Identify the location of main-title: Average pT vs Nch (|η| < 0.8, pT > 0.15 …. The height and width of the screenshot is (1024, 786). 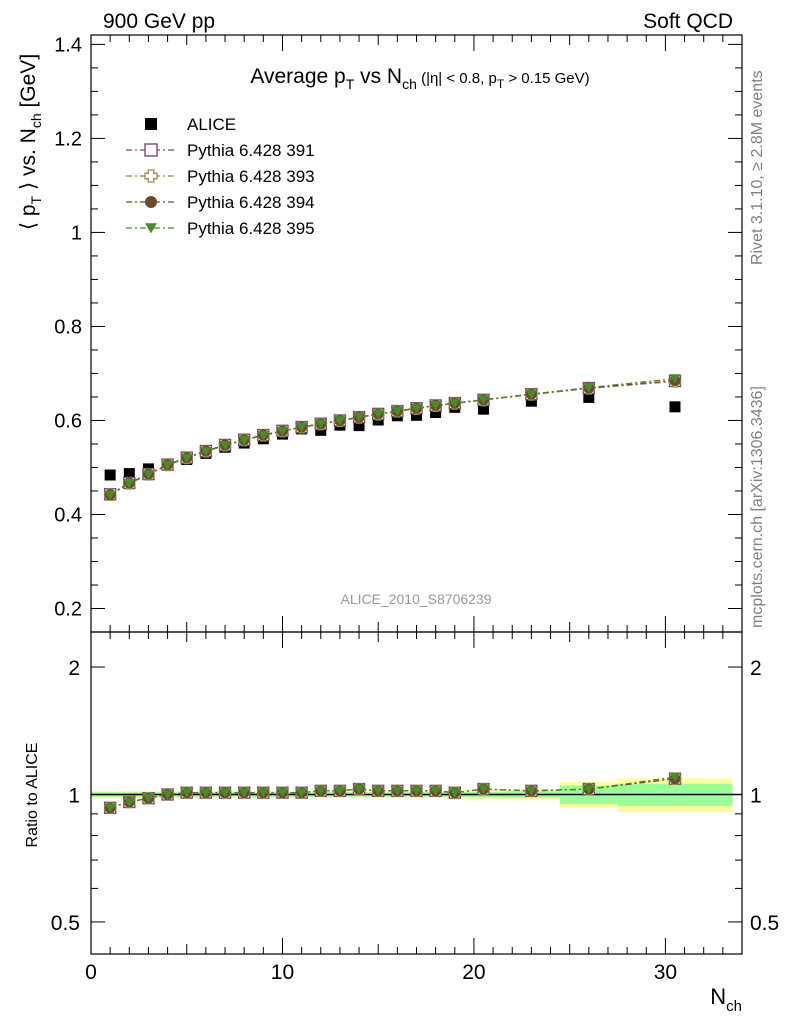
(419, 78).